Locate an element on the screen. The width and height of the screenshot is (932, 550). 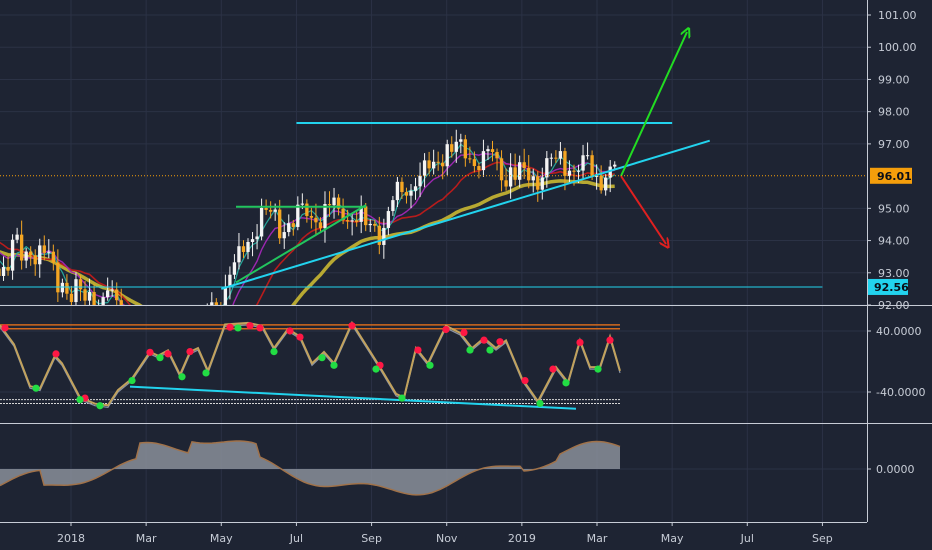
trendline-rising-support is located at coordinates (465, 214).